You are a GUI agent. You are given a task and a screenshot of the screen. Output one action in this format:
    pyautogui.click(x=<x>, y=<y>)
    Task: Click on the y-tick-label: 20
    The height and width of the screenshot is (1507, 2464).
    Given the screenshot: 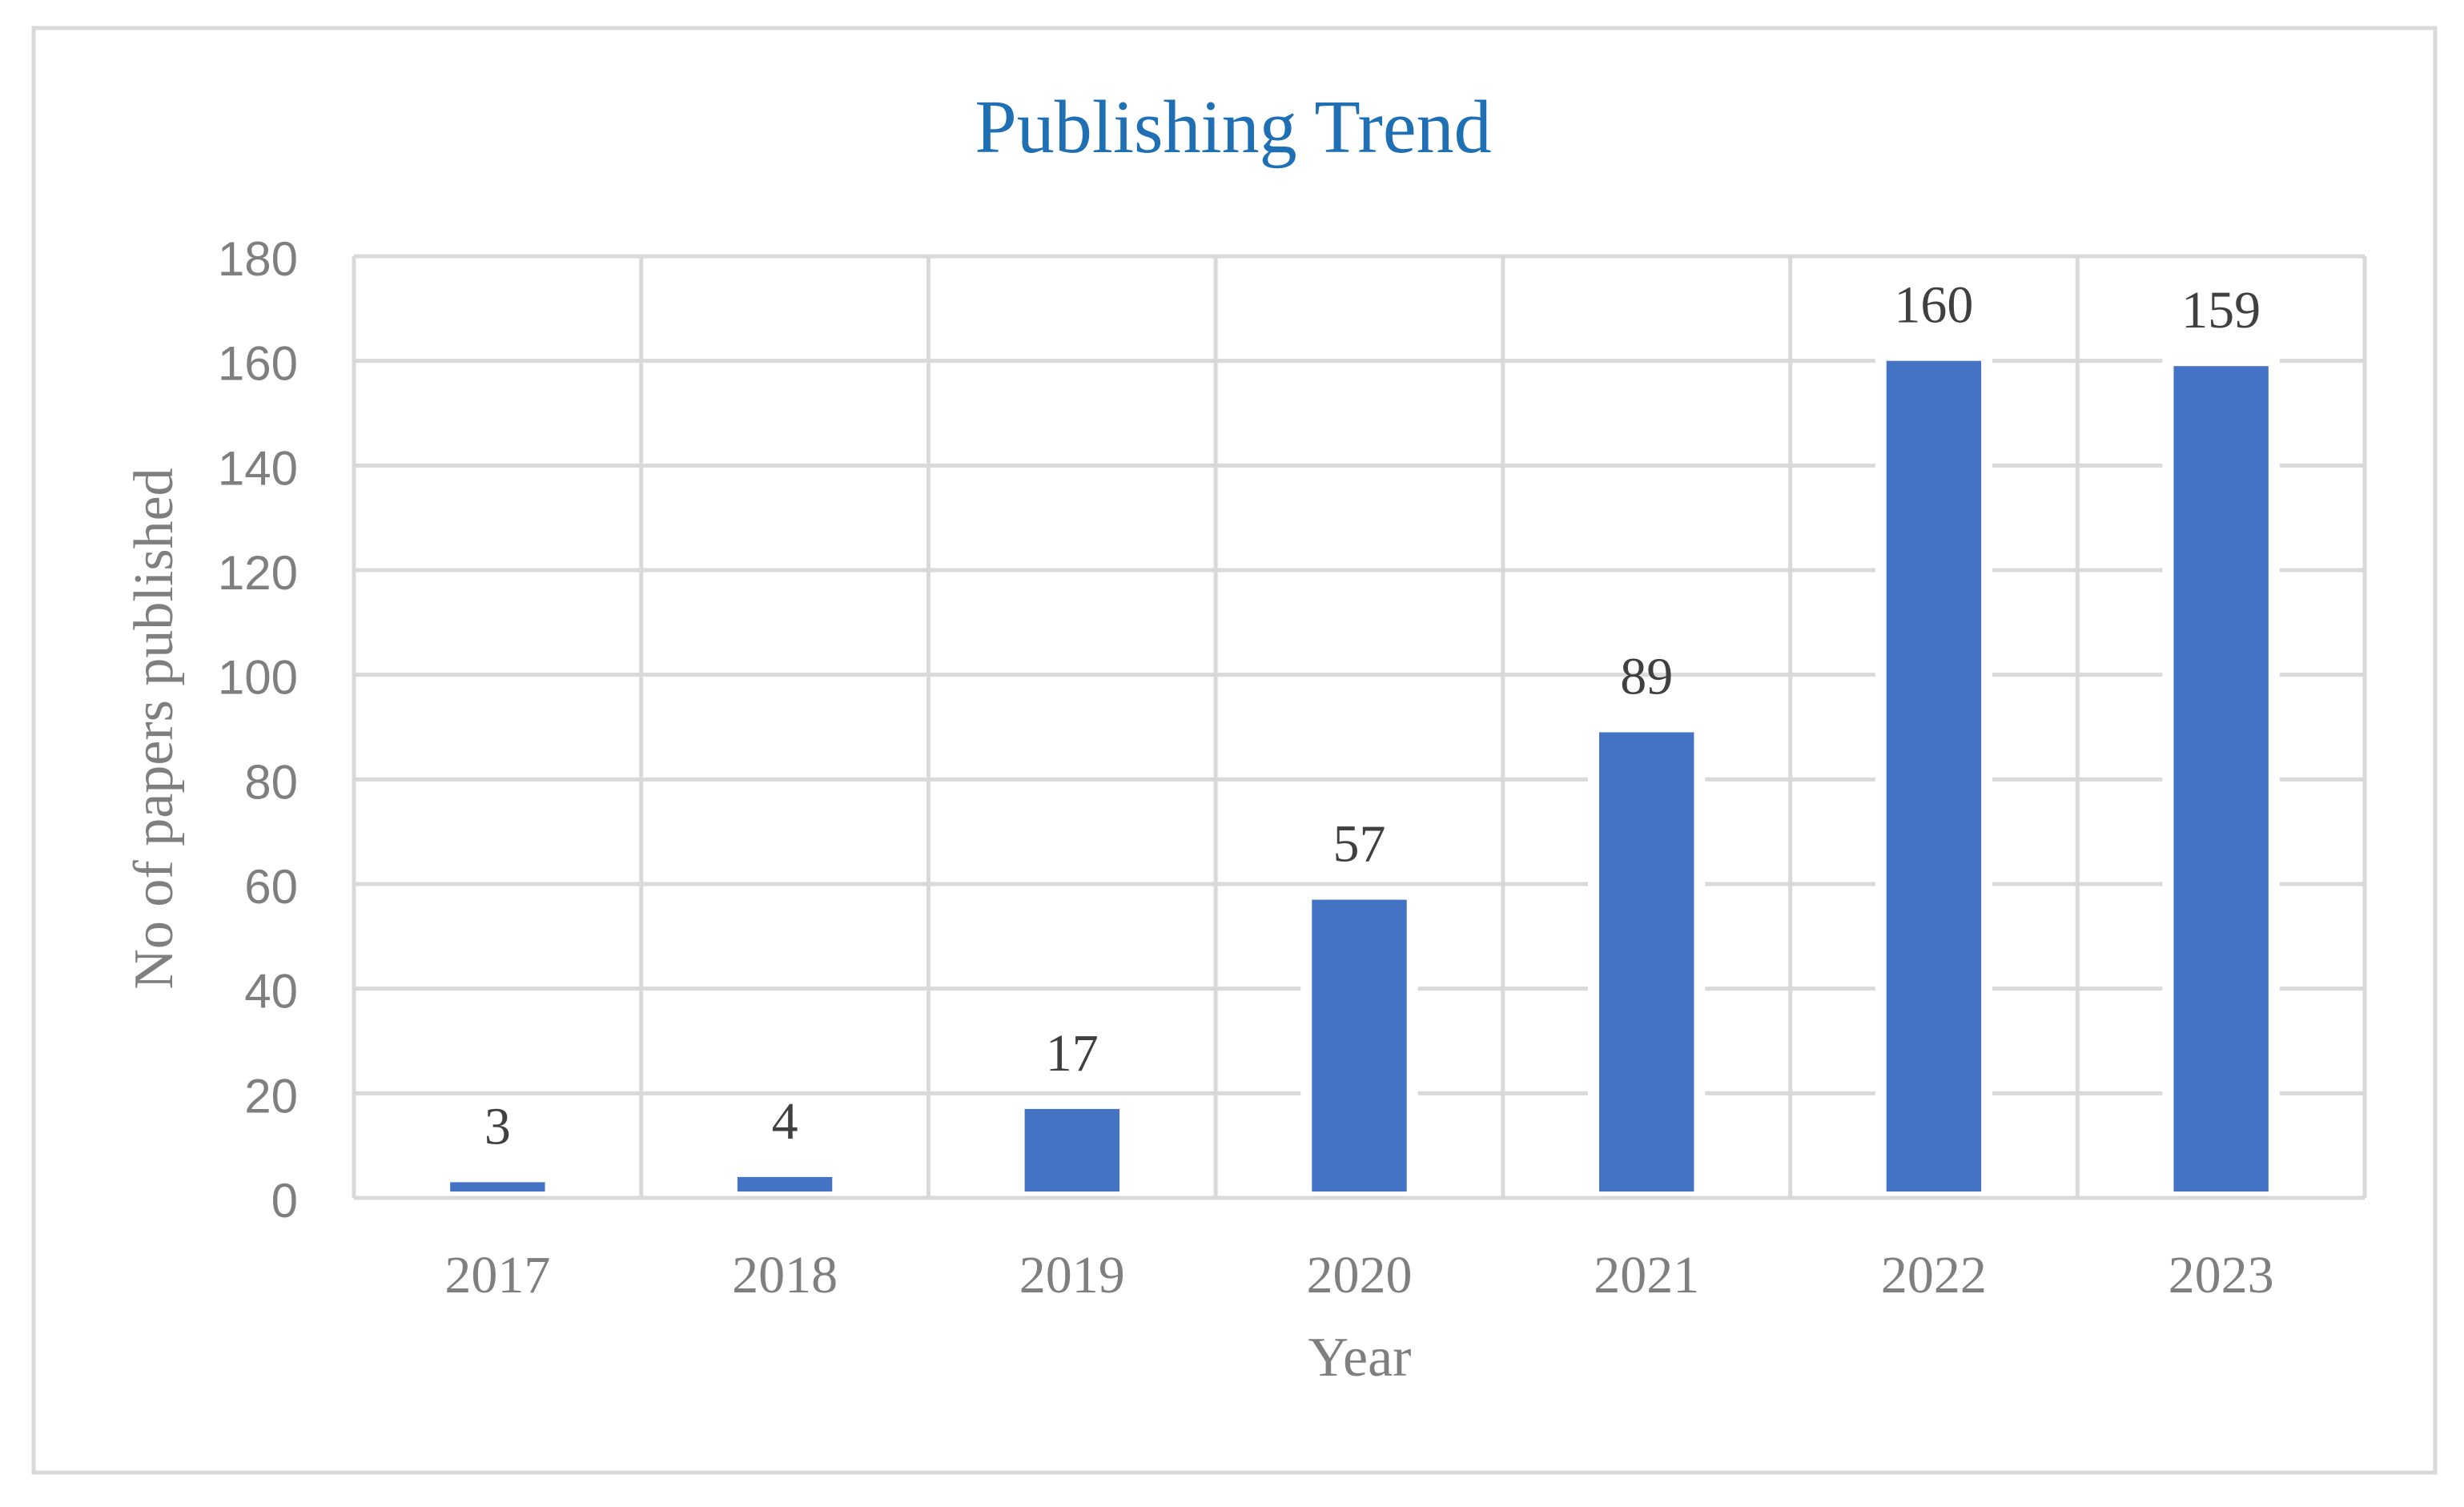 What is the action you would take?
    pyautogui.click(x=271, y=1096)
    